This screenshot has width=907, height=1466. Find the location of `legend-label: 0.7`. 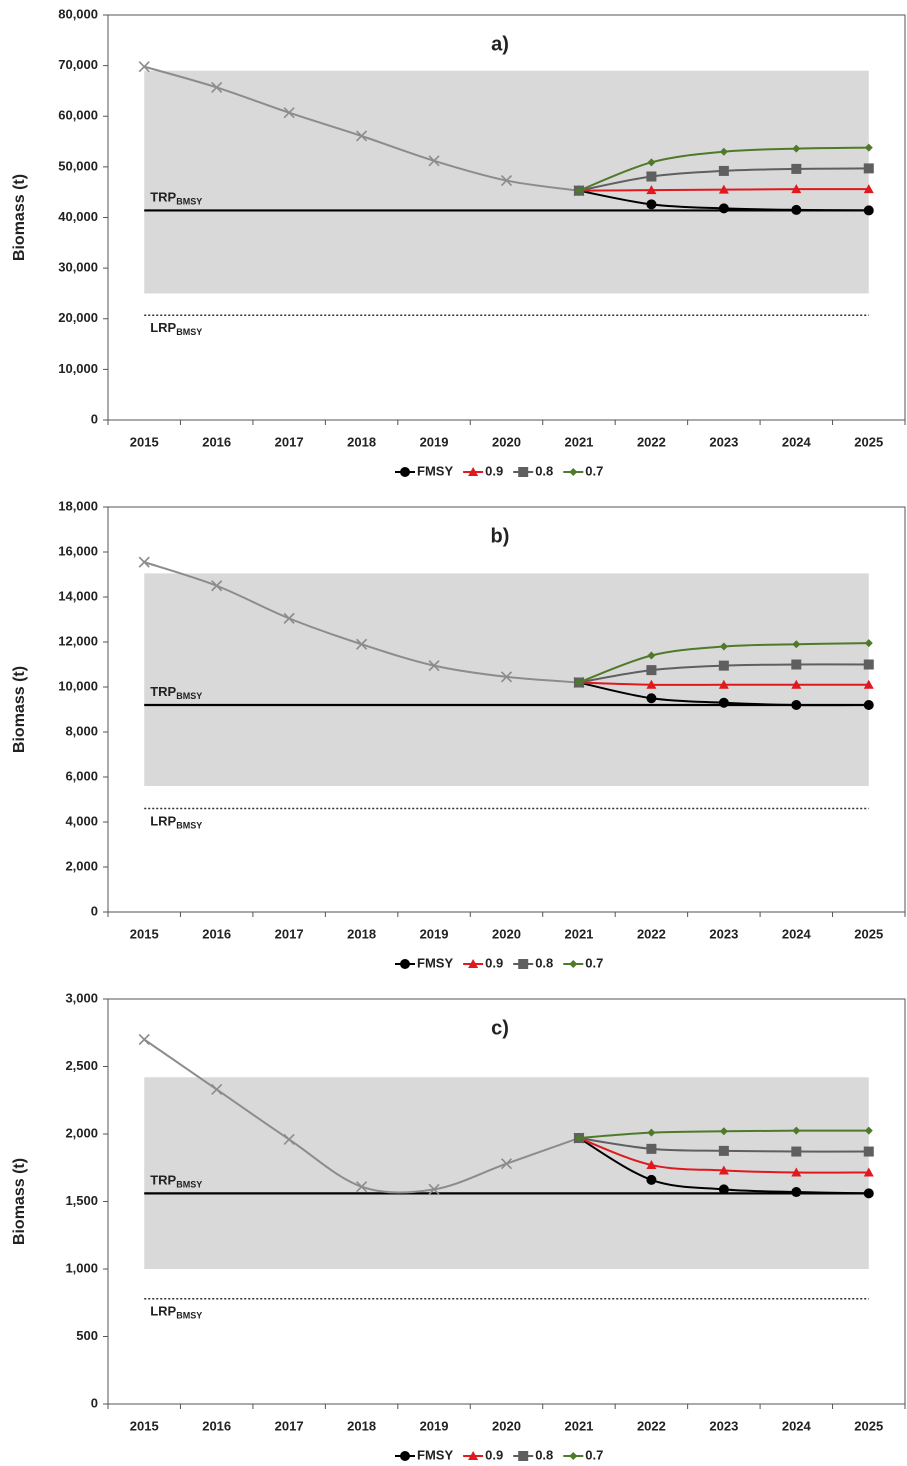

legend-label: 0.7 is located at coordinates (594, 1454).